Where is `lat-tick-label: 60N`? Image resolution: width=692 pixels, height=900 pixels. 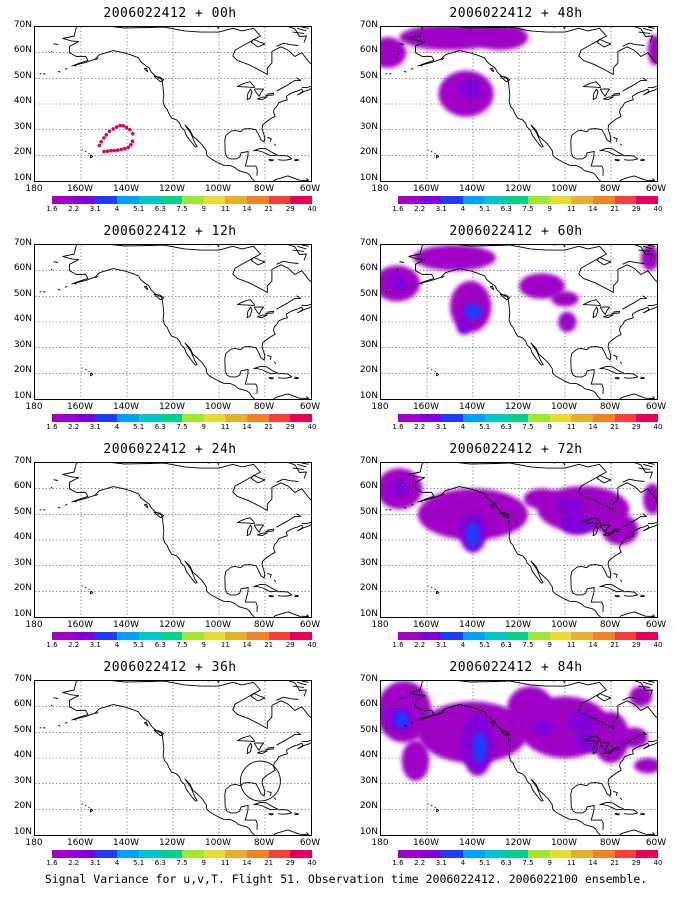
lat-tick-label: 60N is located at coordinates (22, 704).